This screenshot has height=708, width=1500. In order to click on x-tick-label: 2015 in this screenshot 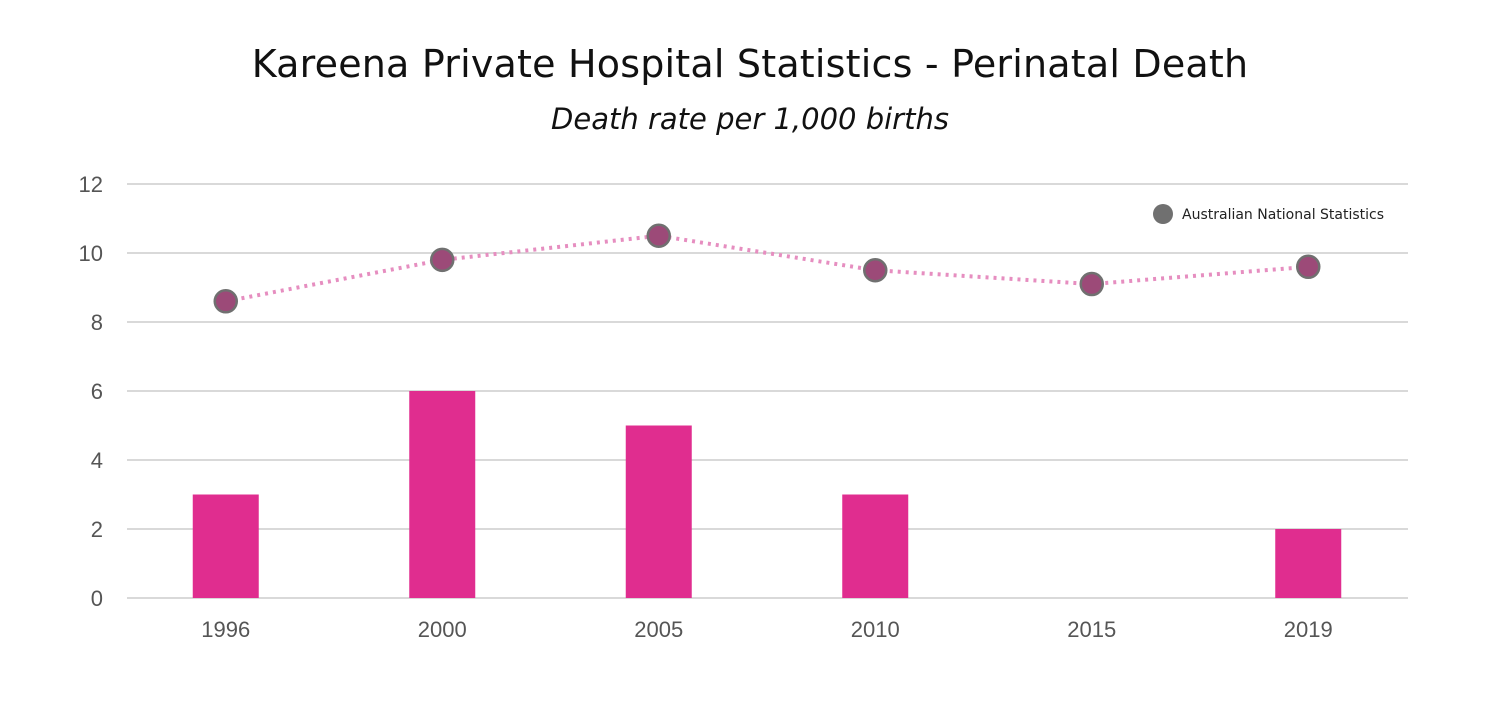, I will do `click(1091, 629)`.